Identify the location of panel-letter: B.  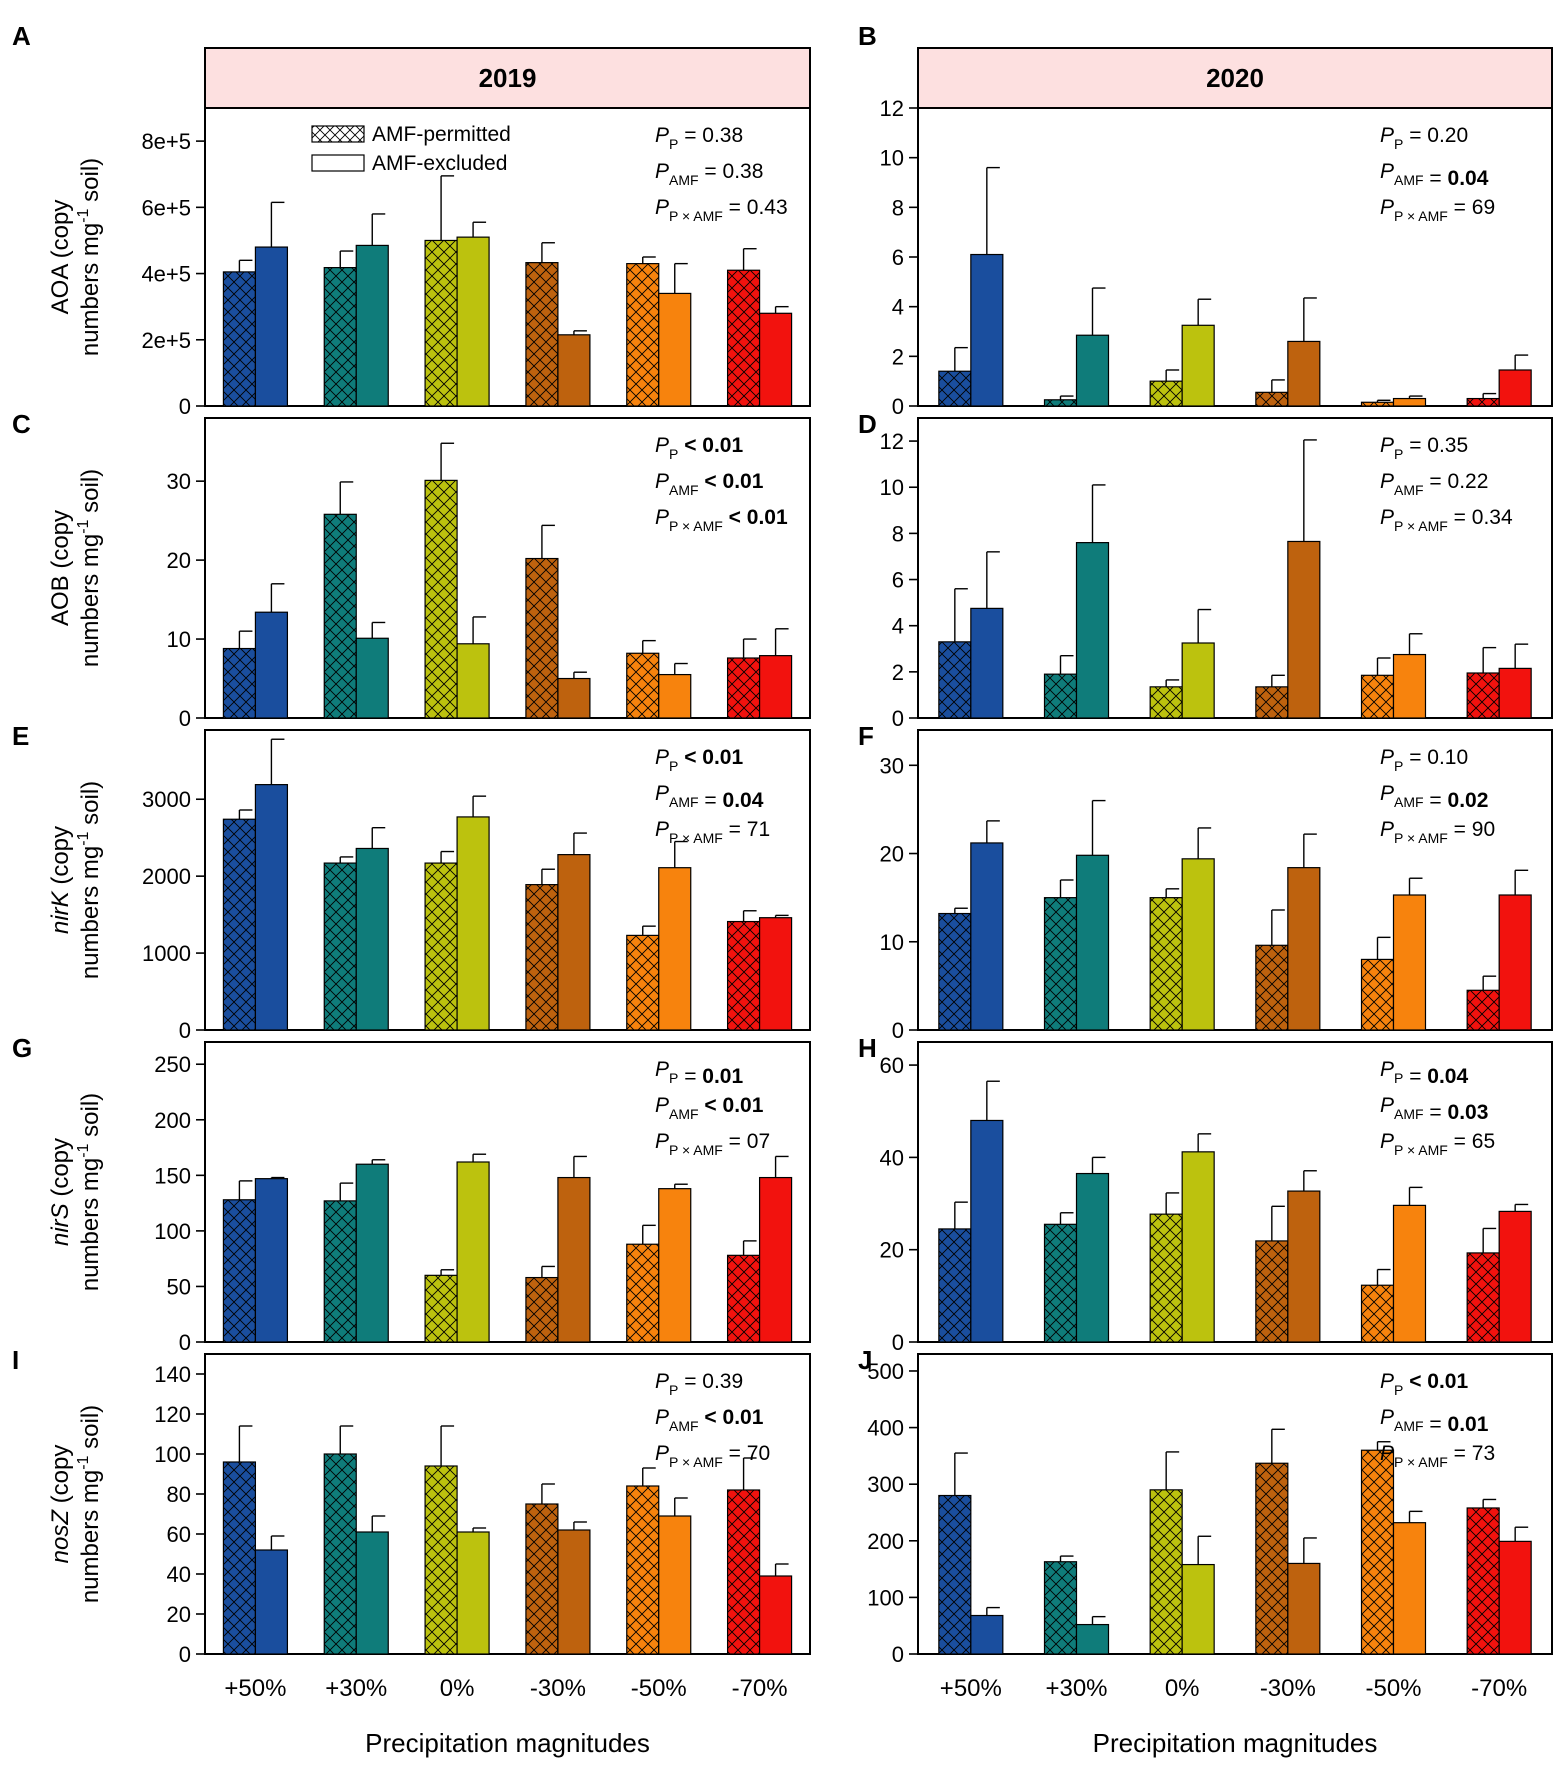
(867, 36).